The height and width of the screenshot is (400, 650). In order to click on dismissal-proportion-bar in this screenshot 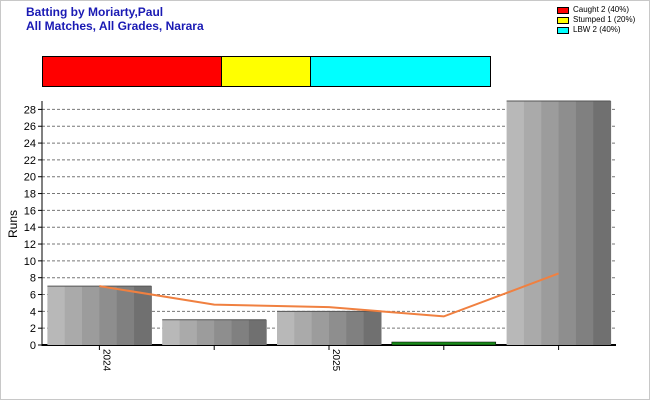, I will do `click(266, 71)`.